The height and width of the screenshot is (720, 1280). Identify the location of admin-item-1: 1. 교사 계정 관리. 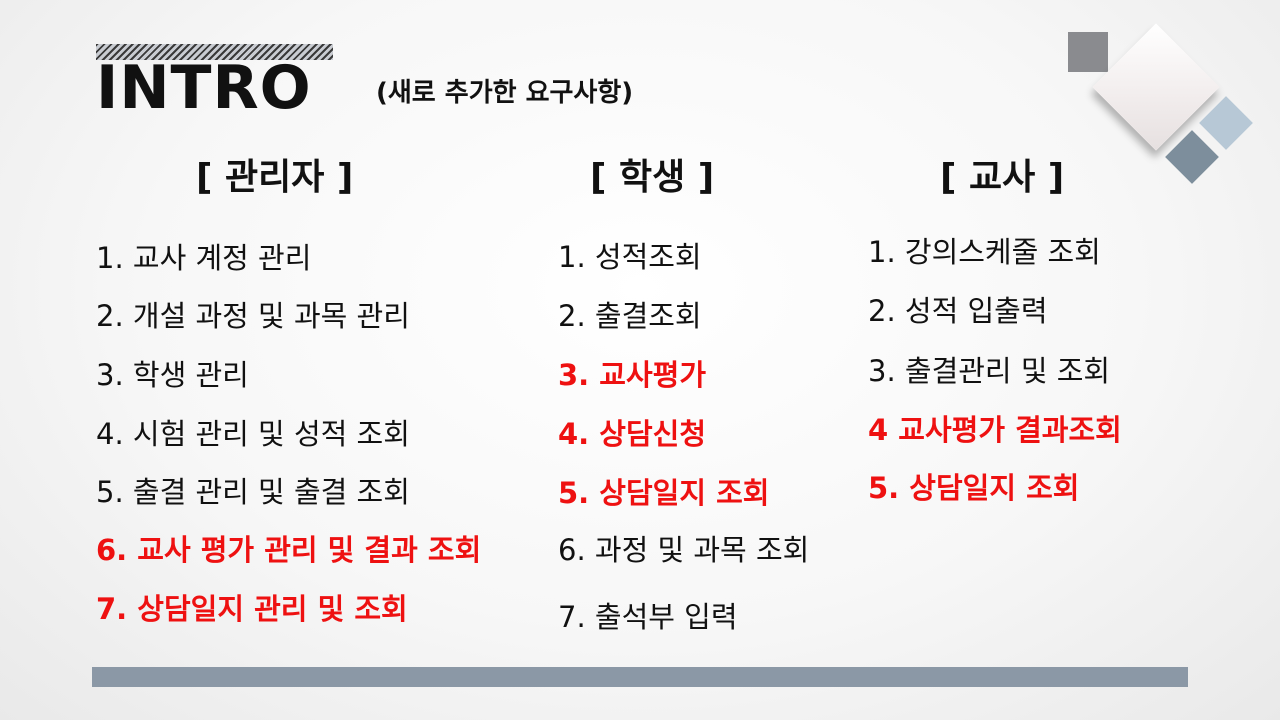
(204, 258).